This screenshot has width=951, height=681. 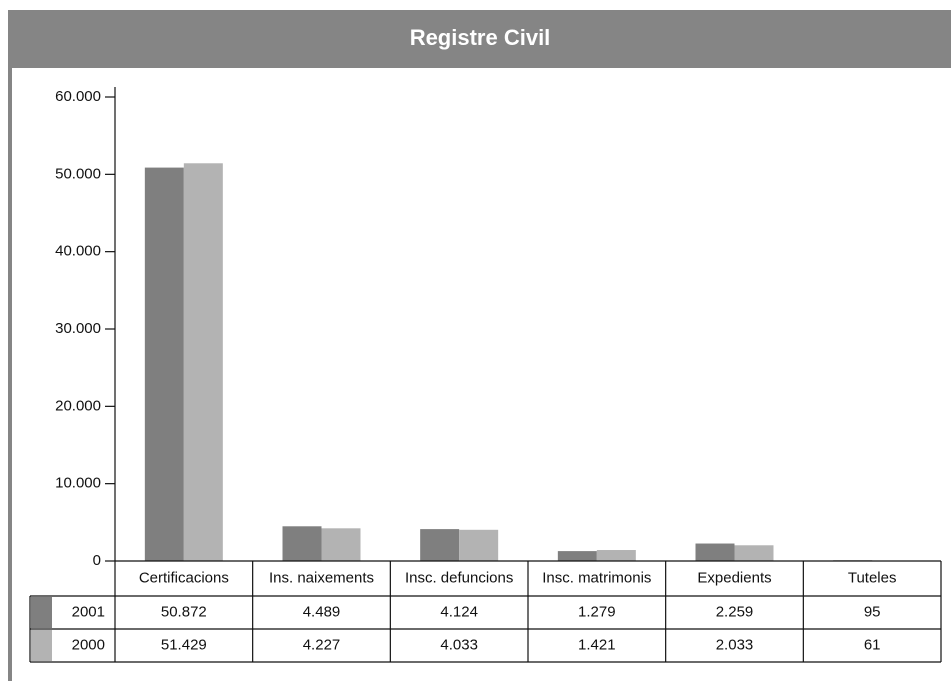 I want to click on y-tick-label: 0, so click(x=97, y=560).